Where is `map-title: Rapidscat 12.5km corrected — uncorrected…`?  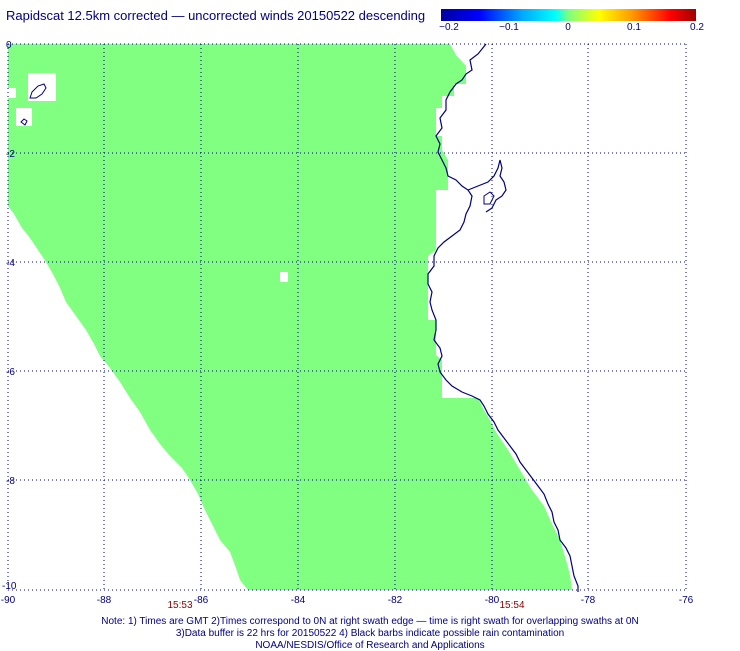
map-title: Rapidscat 12.5km corrected — uncorrected… is located at coordinates (216, 15).